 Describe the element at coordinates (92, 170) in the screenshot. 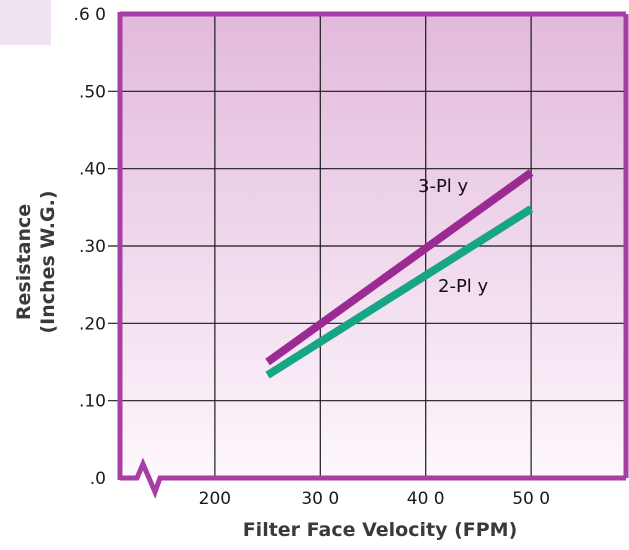

I see `y-tick-label: .40` at that location.